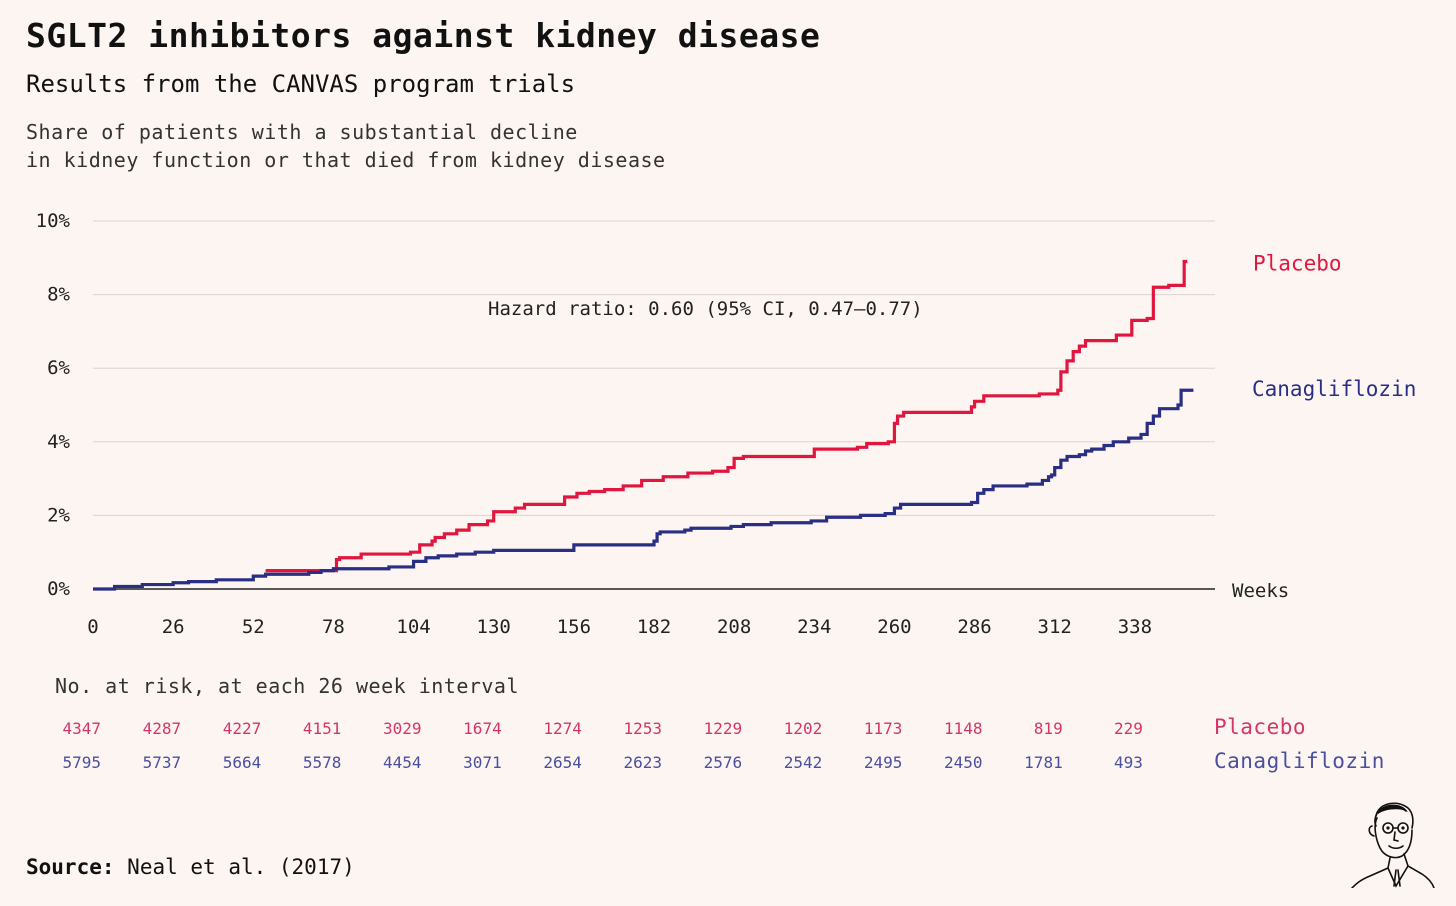 This screenshot has height=906, width=1456. What do you see at coordinates (1297, 264) in the screenshot?
I see `series-label-placebo: Placebo` at bounding box center [1297, 264].